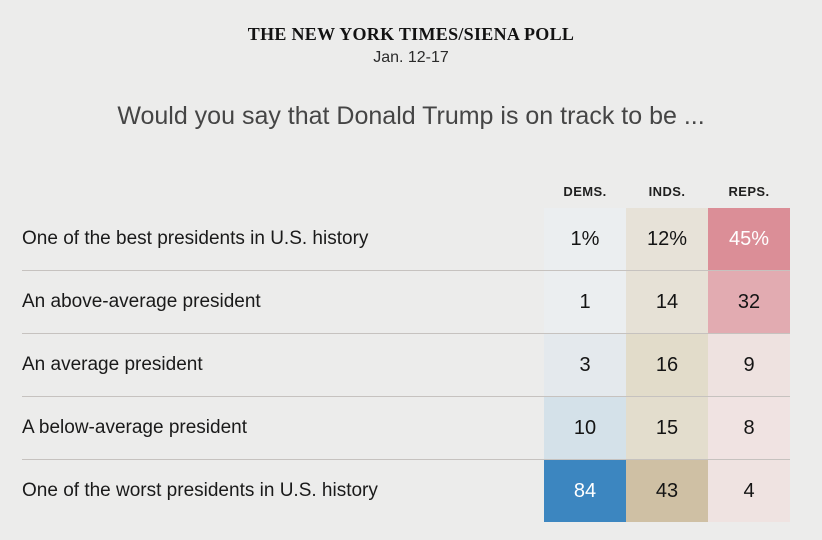 This screenshot has height=540, width=822. Describe the element at coordinates (585, 428) in the screenshot. I see `table-cell-dems: 10` at that location.